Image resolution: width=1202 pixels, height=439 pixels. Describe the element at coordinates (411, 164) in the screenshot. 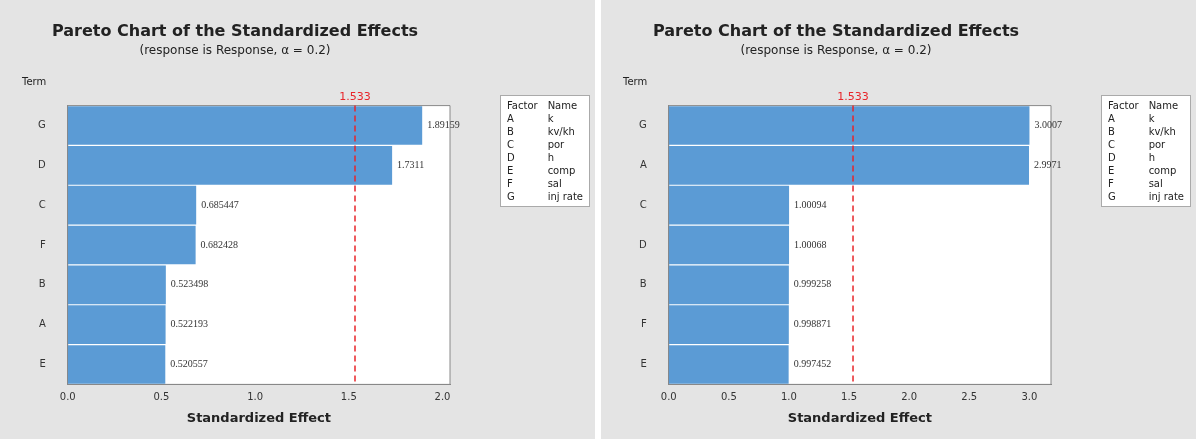

I see `data-label: 1.7311` at that location.